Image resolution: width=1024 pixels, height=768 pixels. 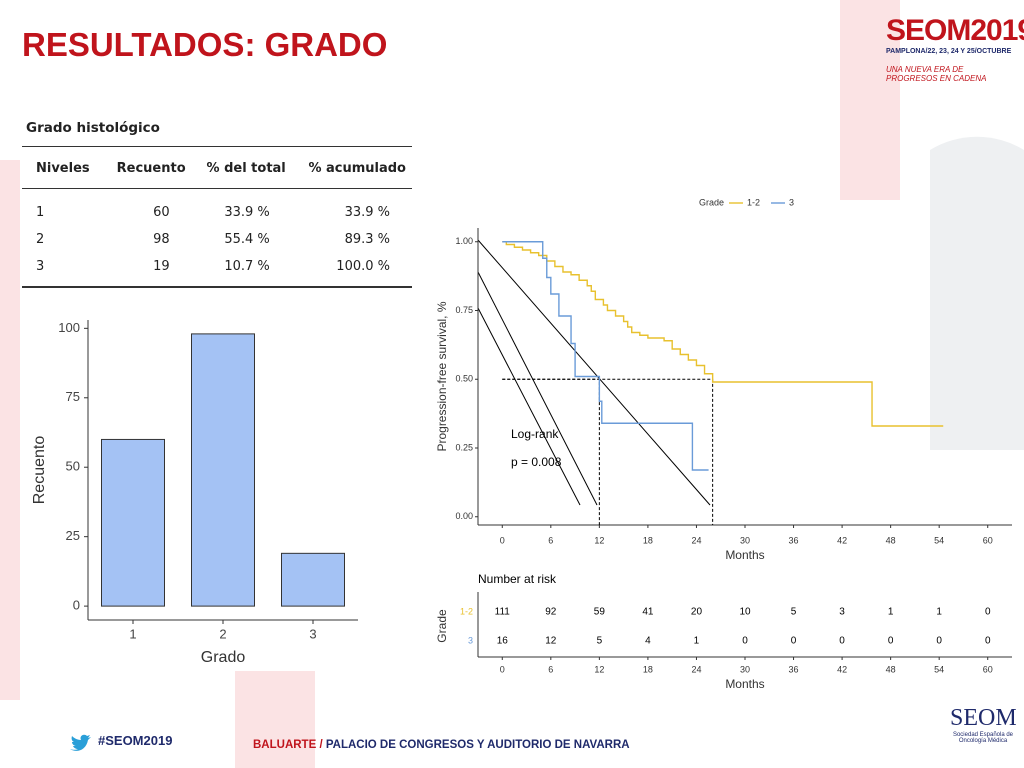 I want to click on risk-x-tick-label: 24, so click(x=696, y=669).